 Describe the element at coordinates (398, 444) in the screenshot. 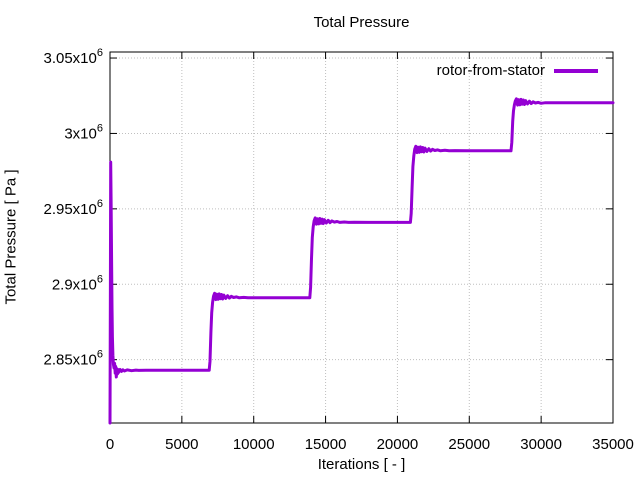

I see `x-tick-label: 20000` at that location.